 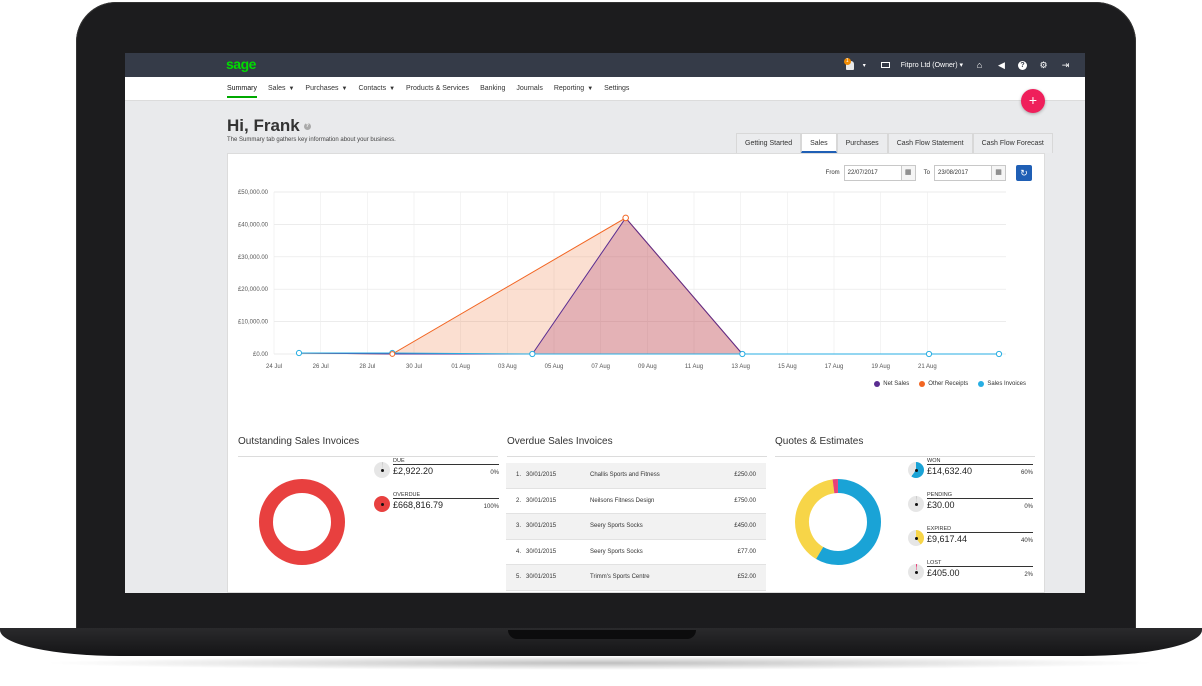 I want to click on x-tick-label: 13 Aug, so click(x=740, y=367).